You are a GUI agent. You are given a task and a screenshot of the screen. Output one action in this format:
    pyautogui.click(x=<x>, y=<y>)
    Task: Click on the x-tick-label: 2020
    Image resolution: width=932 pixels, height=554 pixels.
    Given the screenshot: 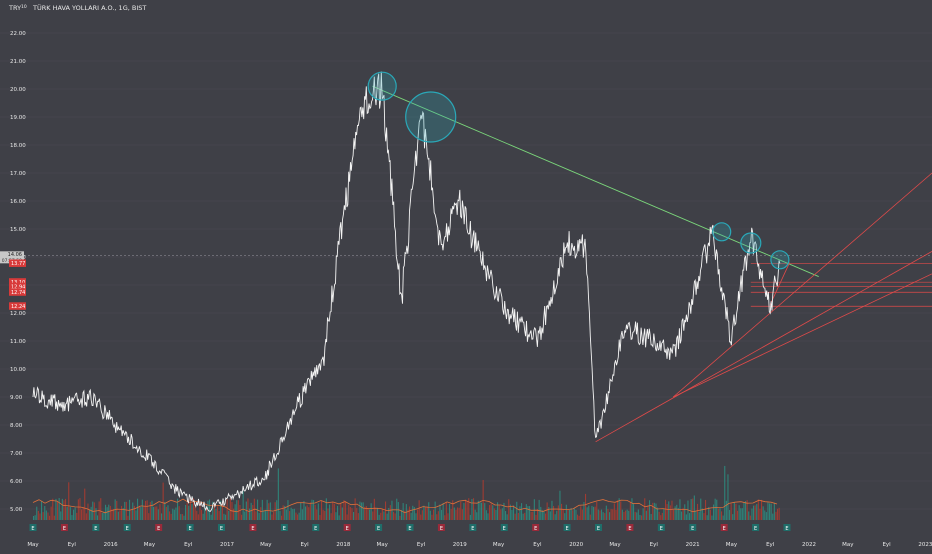 What is the action you would take?
    pyautogui.click(x=576, y=545)
    